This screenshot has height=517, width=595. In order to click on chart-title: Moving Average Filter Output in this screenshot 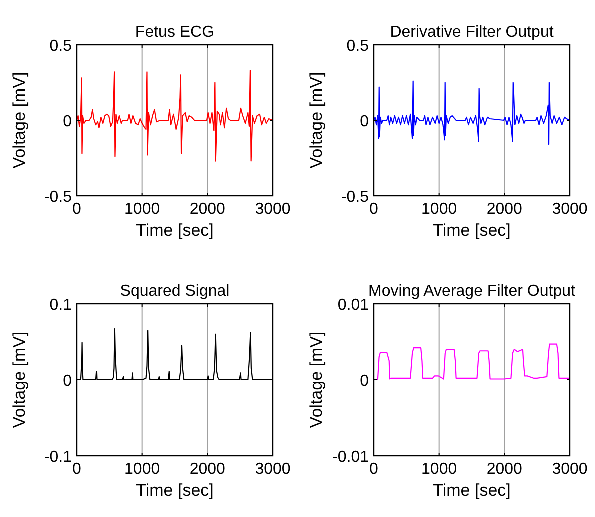, I will do `click(472, 291)`.